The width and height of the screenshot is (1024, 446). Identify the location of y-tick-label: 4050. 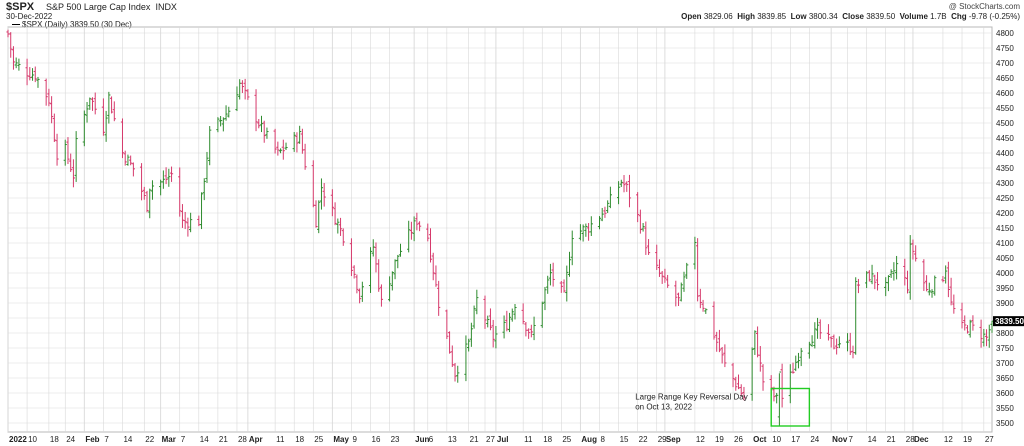
(1005, 258).